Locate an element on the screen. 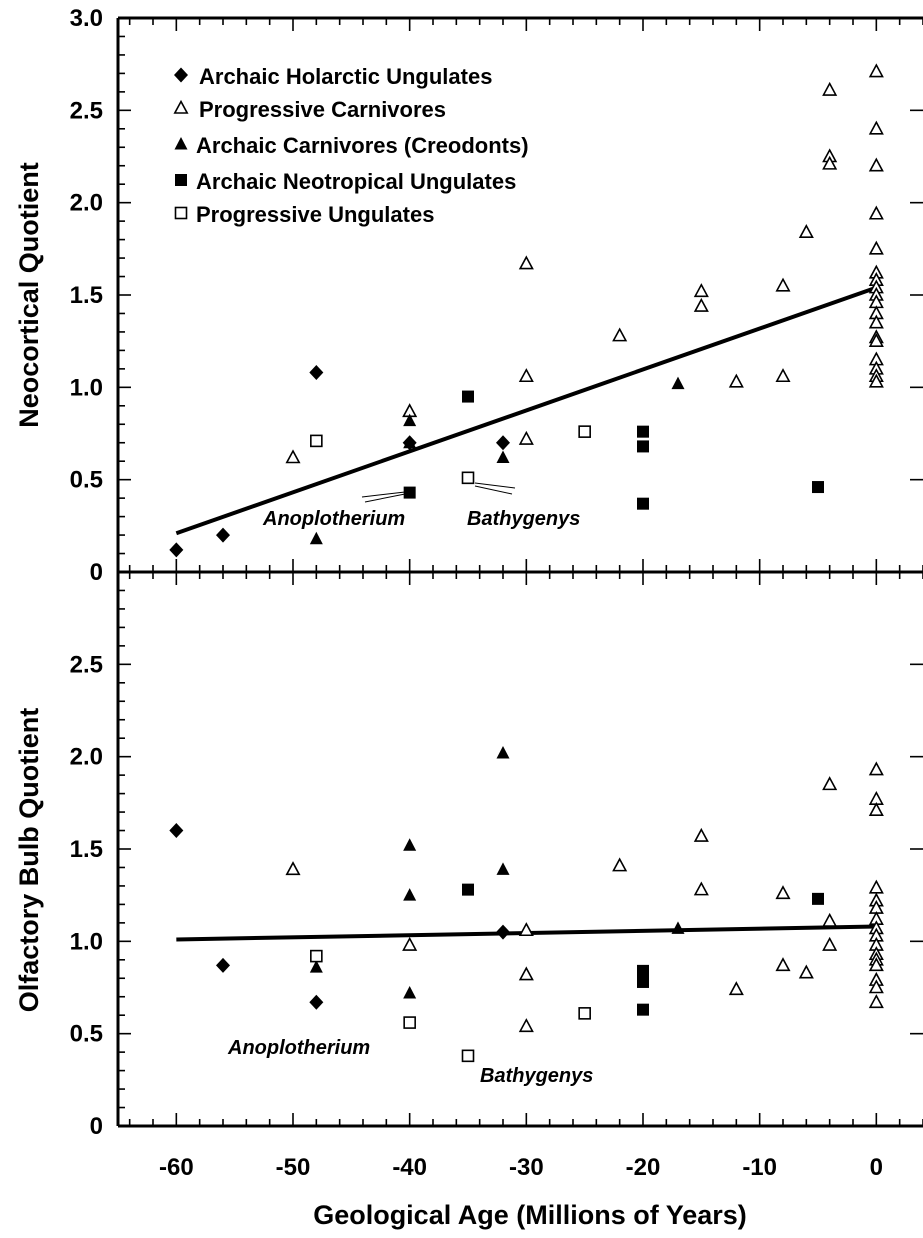 The height and width of the screenshot is (1238, 923). annotation-bathygenys-upper: Bathygenys is located at coordinates (523, 519).